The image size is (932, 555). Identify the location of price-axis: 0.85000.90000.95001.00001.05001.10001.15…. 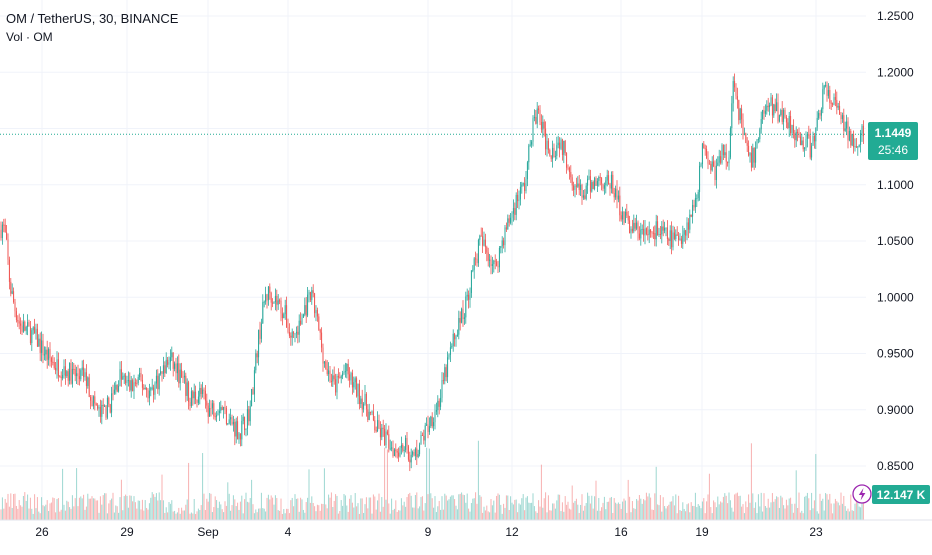
(899, 260).